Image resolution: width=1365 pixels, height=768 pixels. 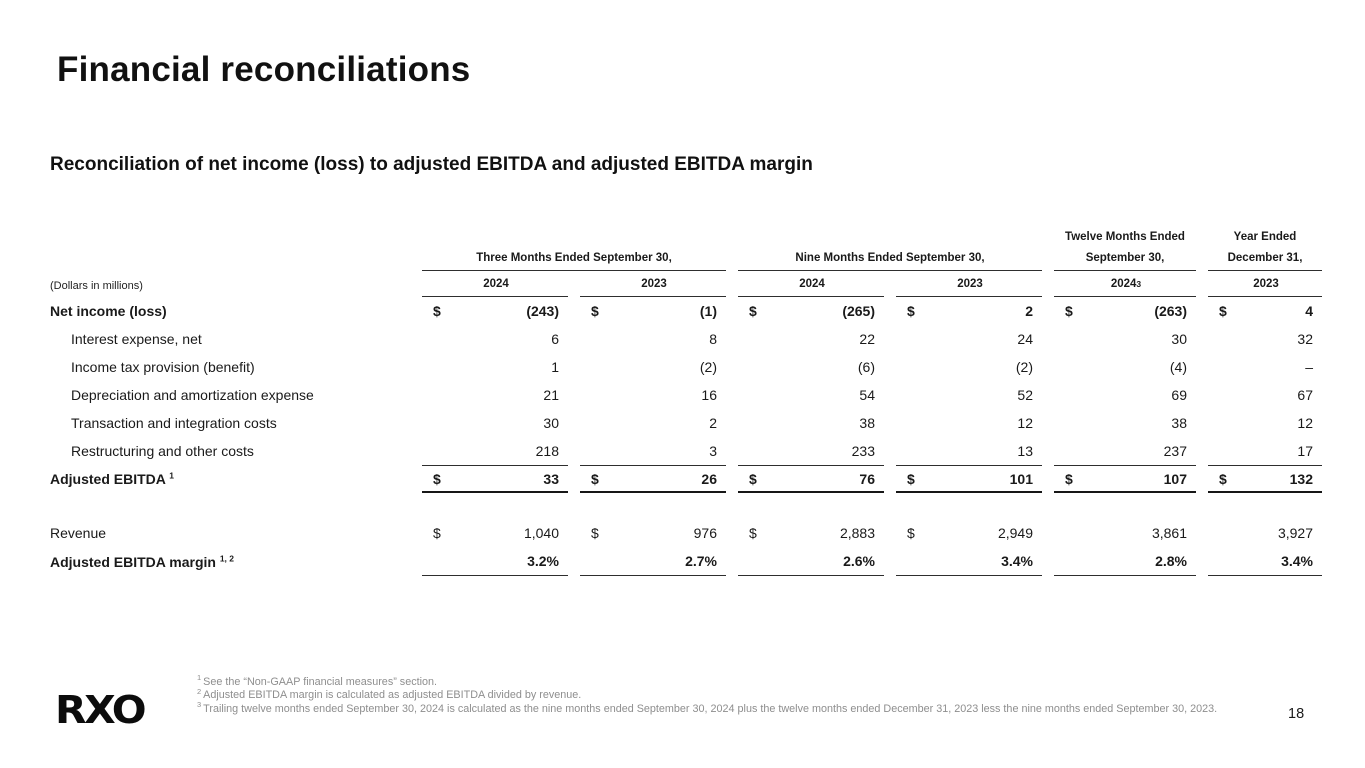 I want to click on row-label: Transaction and integration costs, so click(x=174, y=423).